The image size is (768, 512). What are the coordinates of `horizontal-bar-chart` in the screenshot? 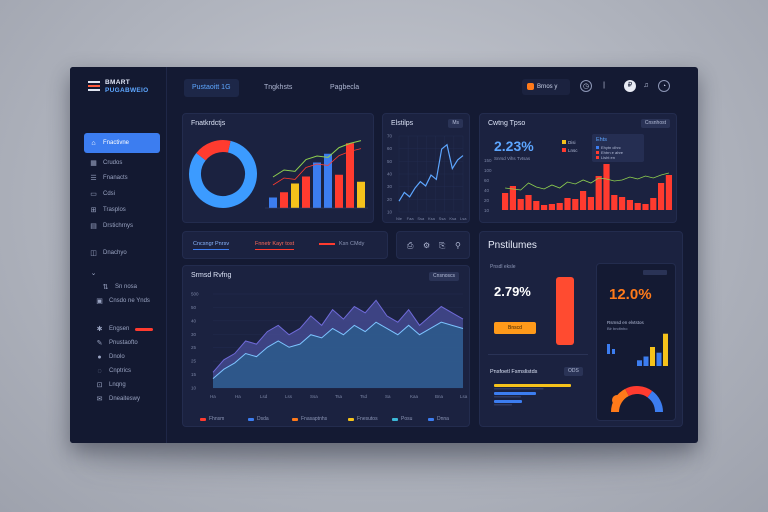 It's located at (532, 395).